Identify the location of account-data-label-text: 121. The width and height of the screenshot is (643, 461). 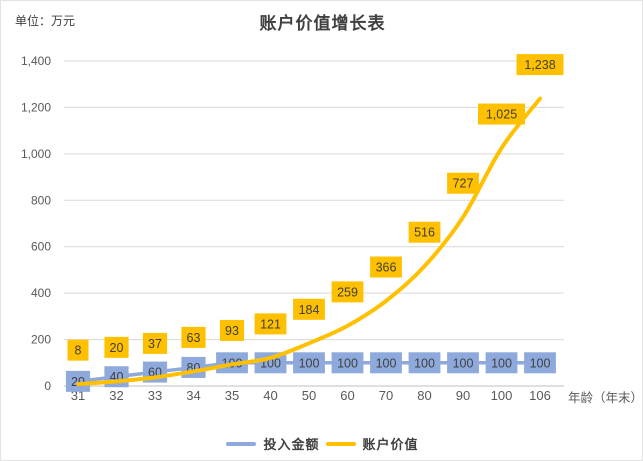
(270, 324).